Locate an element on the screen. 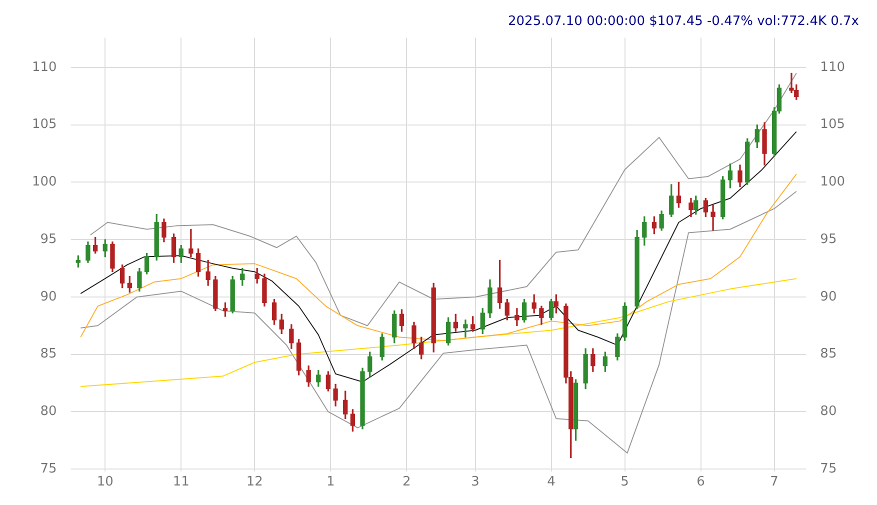  x-tick-label: 10 is located at coordinates (105, 482).